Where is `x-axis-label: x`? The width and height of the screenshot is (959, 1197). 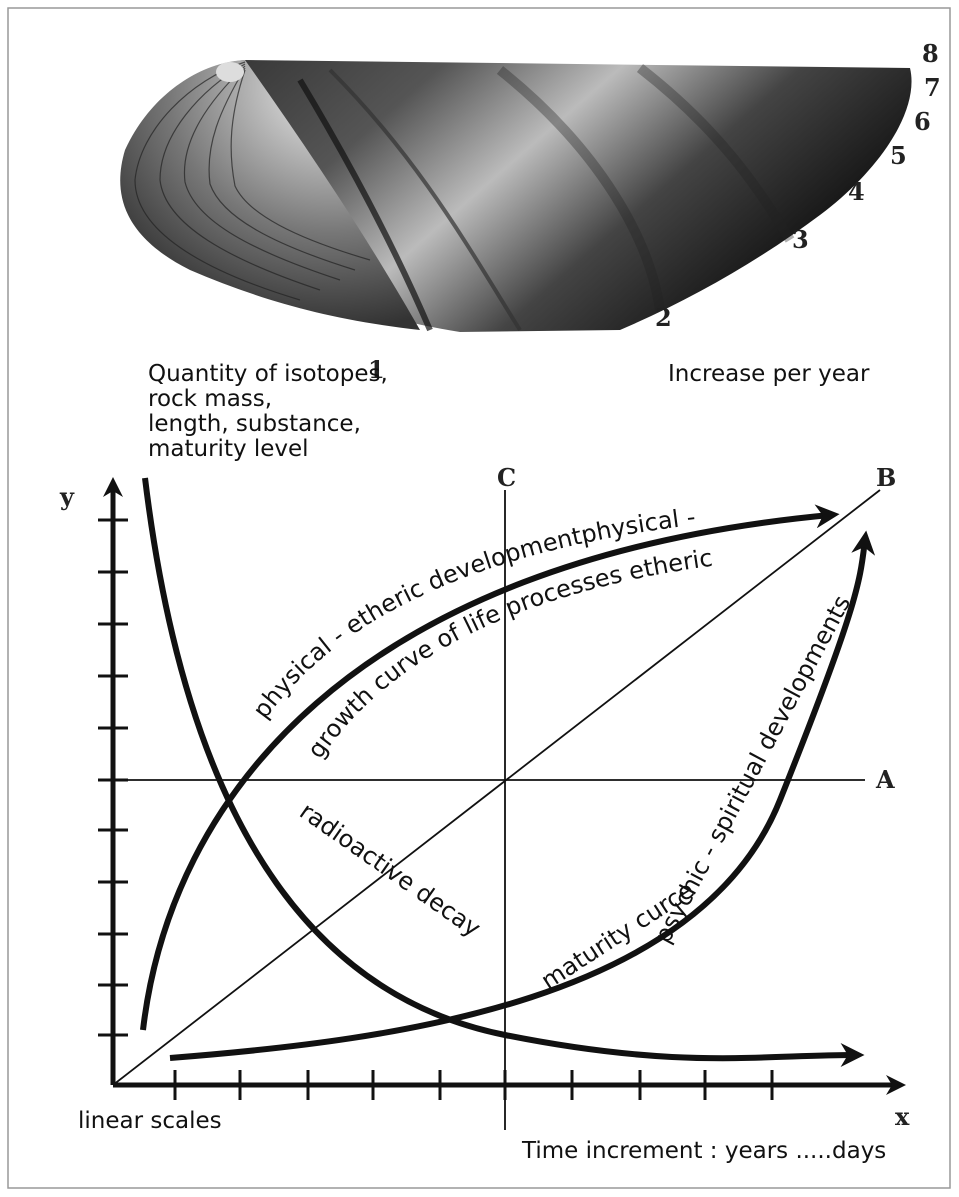 x-axis-label: x is located at coordinates (902, 1116).